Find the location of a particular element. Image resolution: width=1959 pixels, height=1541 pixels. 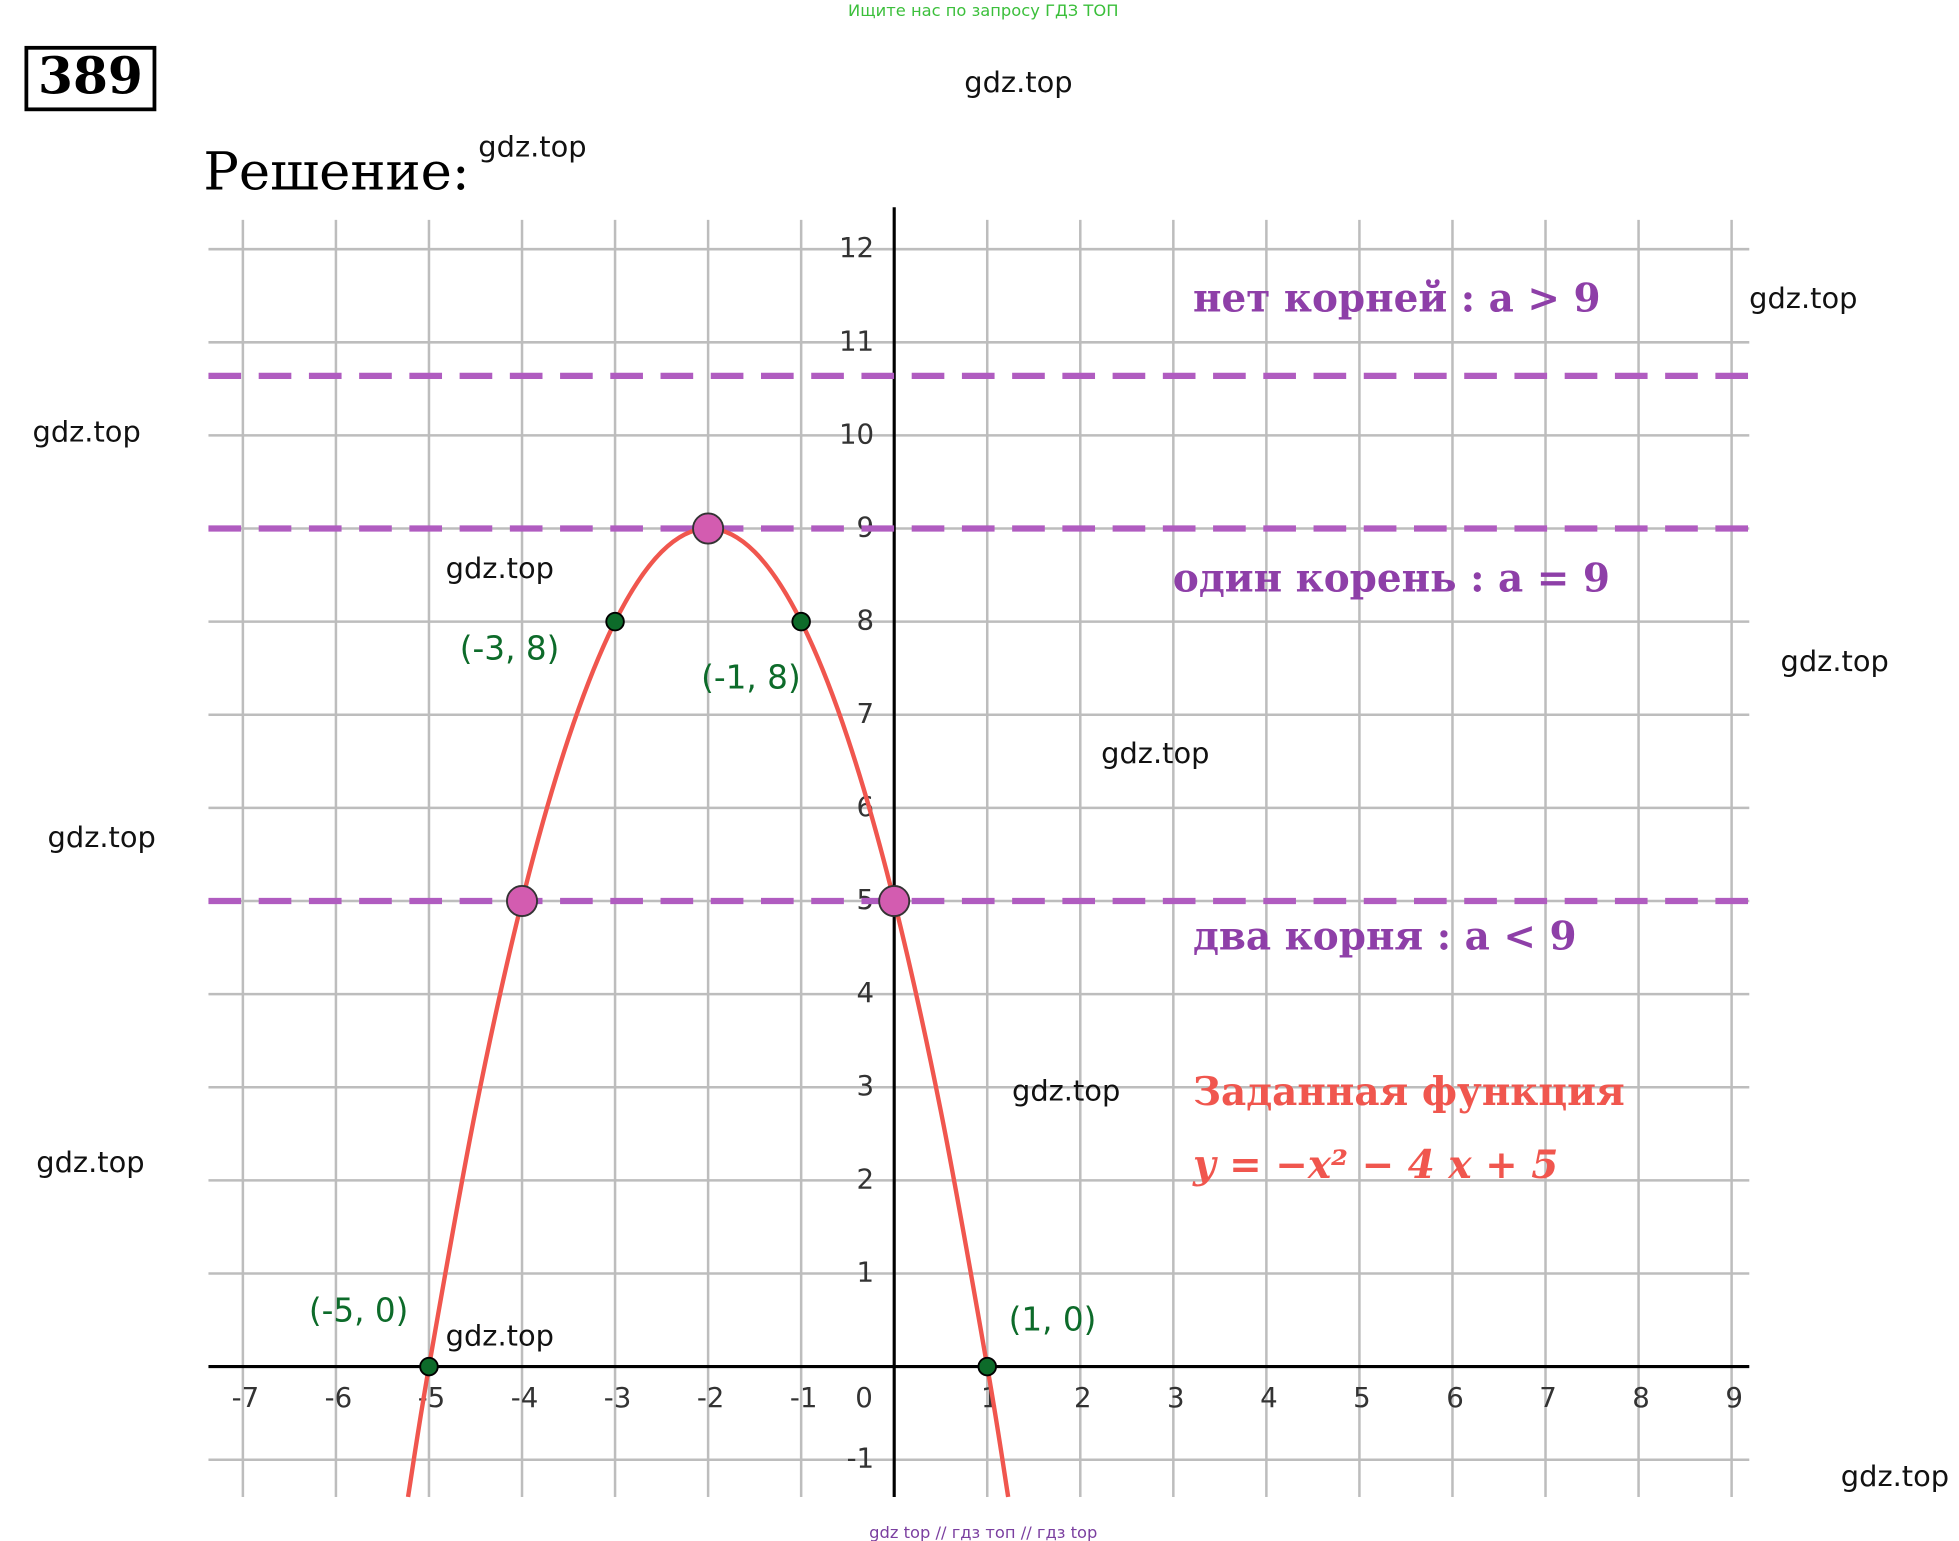

y-tick-label: 10 is located at coordinates (856, 433).